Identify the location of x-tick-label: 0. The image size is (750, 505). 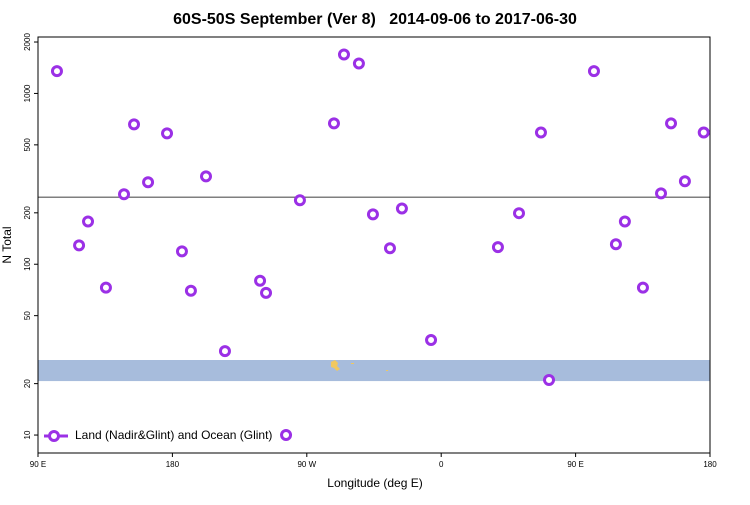
(441, 464).